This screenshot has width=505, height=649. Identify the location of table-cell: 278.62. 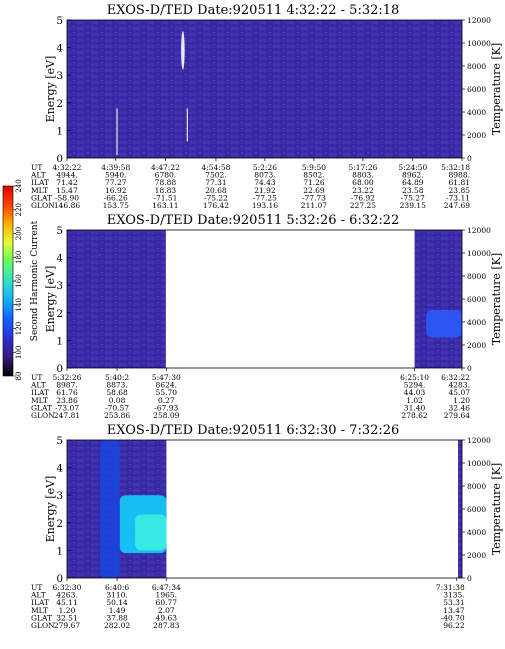
(414, 415).